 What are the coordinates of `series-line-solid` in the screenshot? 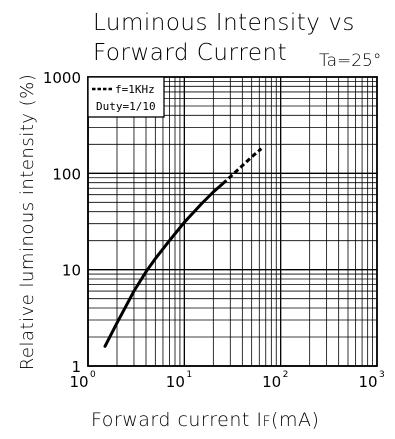 It's located at (164, 265).